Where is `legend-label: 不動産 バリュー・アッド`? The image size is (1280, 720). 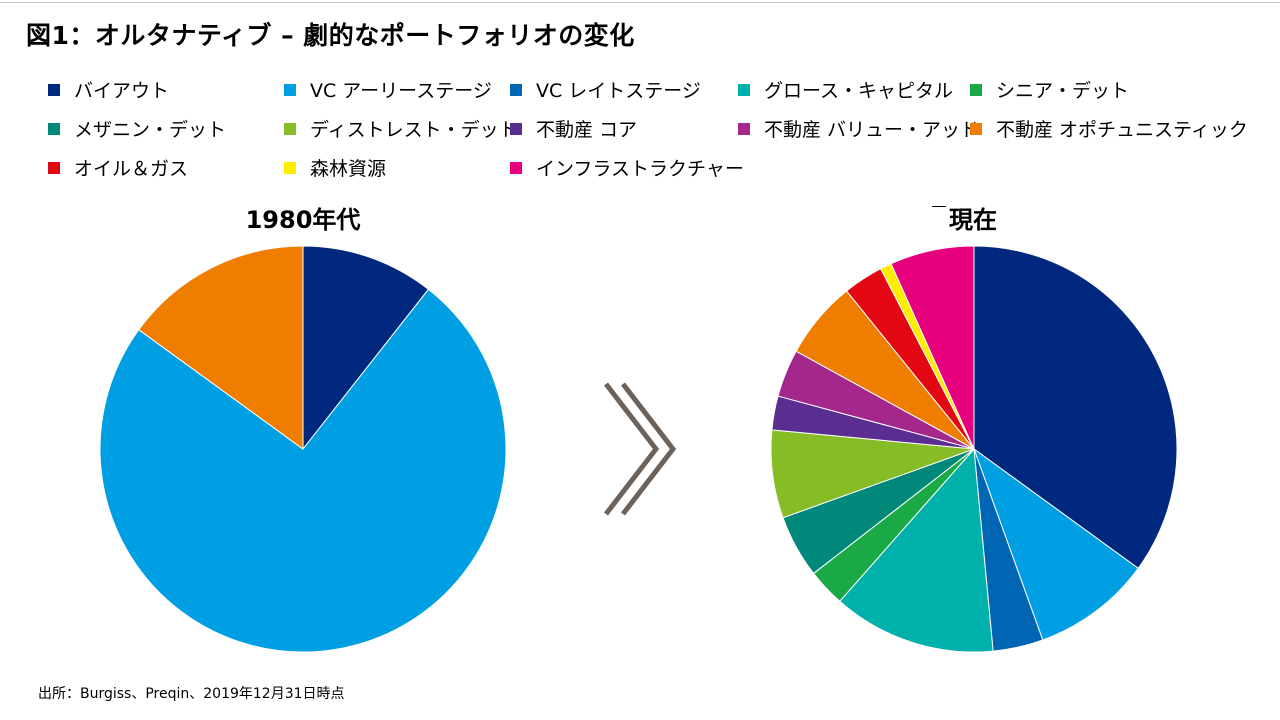
legend-label: 不動産 バリュー・アッド is located at coordinates (872, 130).